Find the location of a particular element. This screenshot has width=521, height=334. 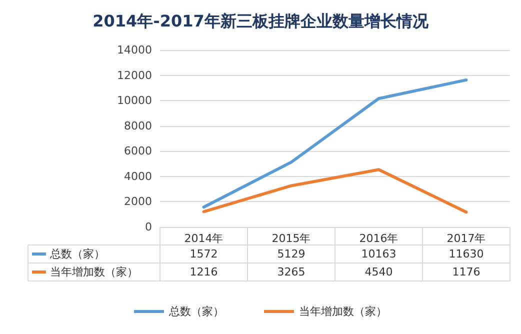

y-tick-label: 4000 is located at coordinates (138, 176).